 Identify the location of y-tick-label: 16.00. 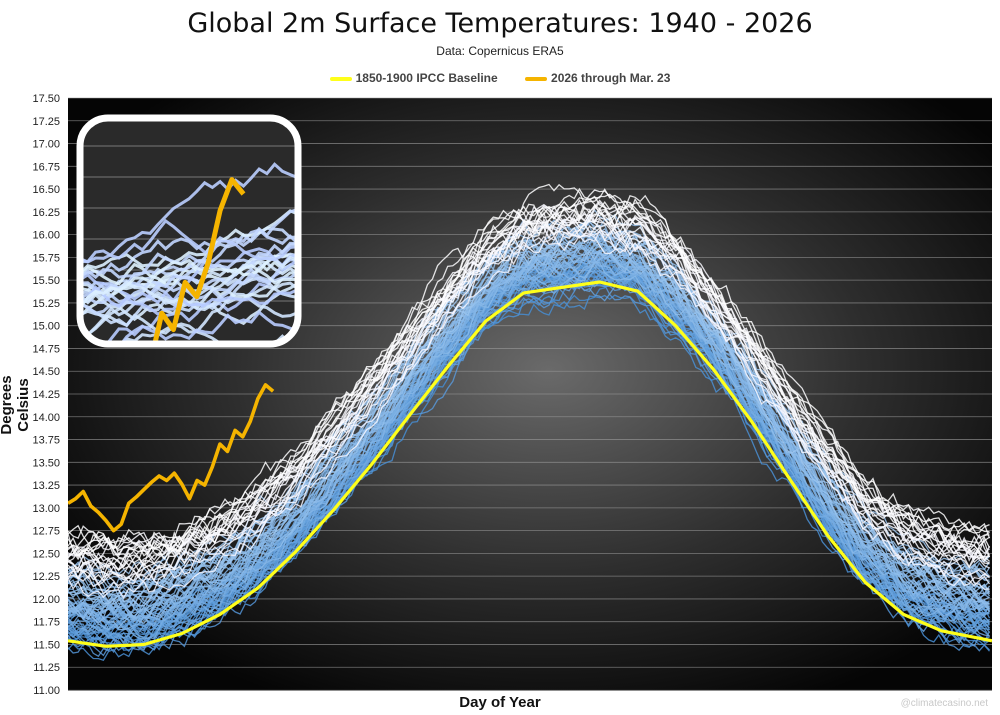
(46, 236).